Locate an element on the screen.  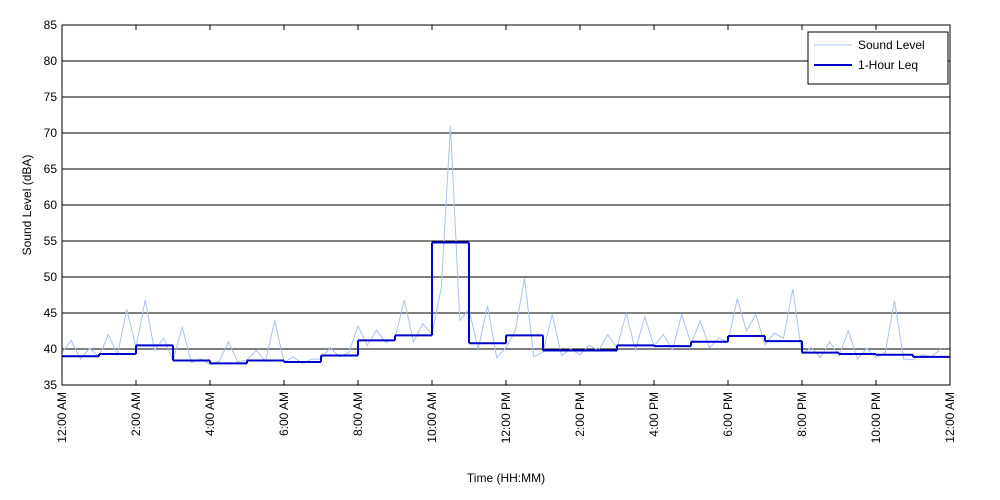
y-tick-label: 75 is located at coordinates (51, 97).